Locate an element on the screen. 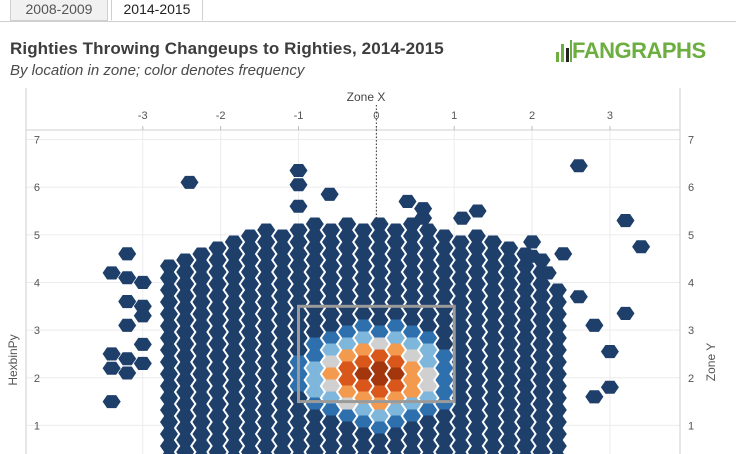 The height and width of the screenshot is (454, 736). y-tick-label-right: 5 is located at coordinates (691, 236).